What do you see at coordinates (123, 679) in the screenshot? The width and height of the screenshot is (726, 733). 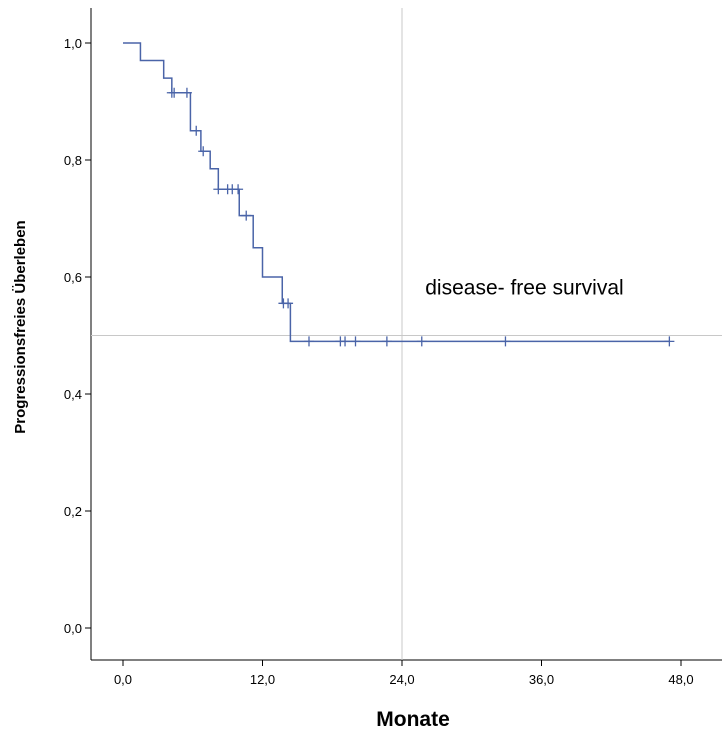 I see `x-tick-label: 0,0` at bounding box center [123, 679].